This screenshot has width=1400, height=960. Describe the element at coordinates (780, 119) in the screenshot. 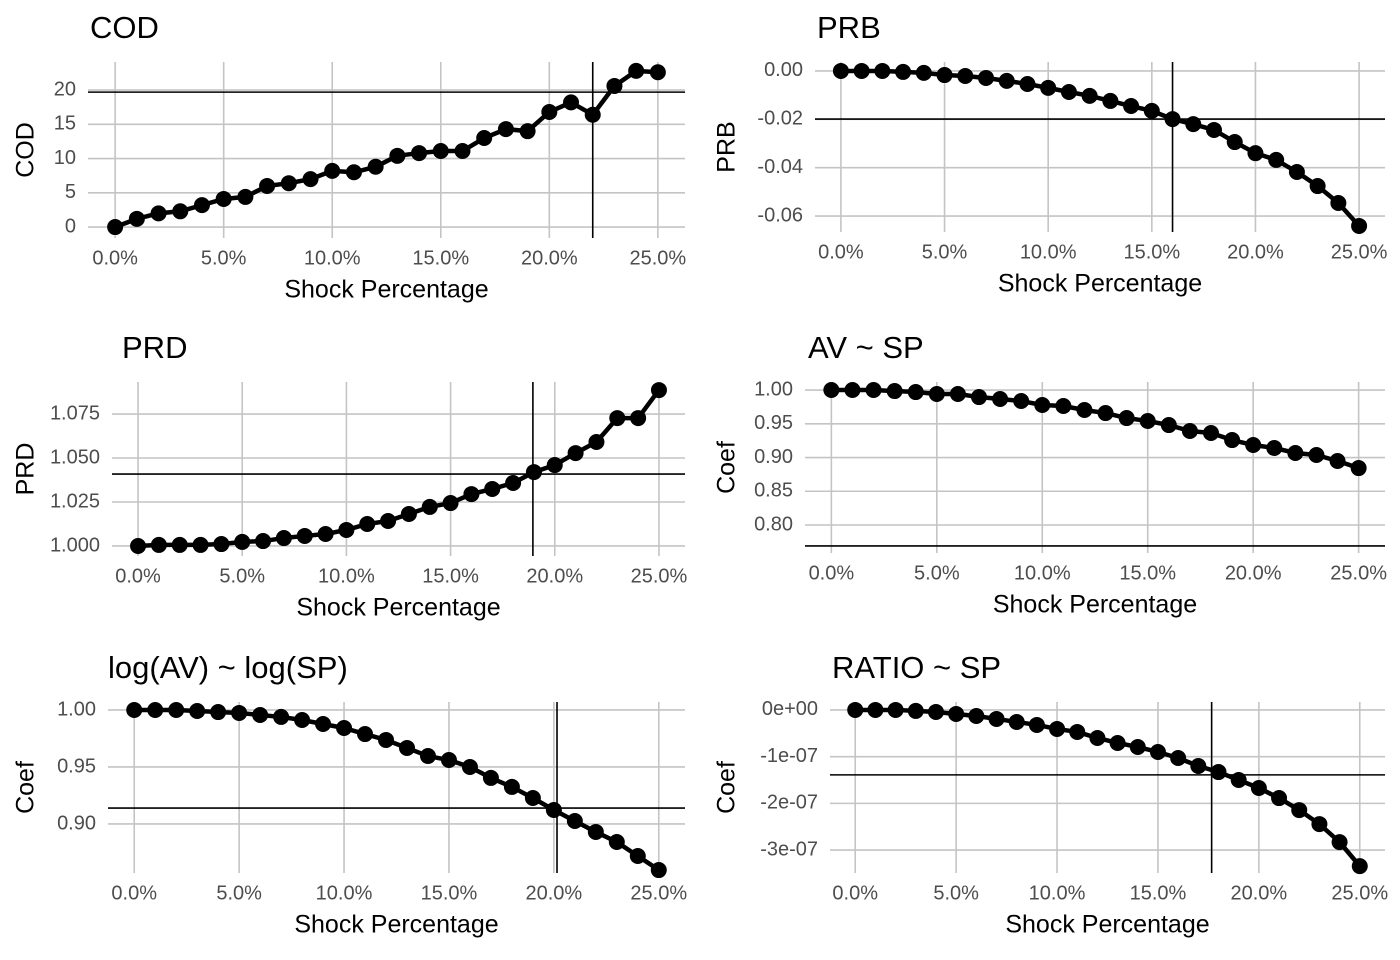

I see `y-tick-label: -0.02` at that location.